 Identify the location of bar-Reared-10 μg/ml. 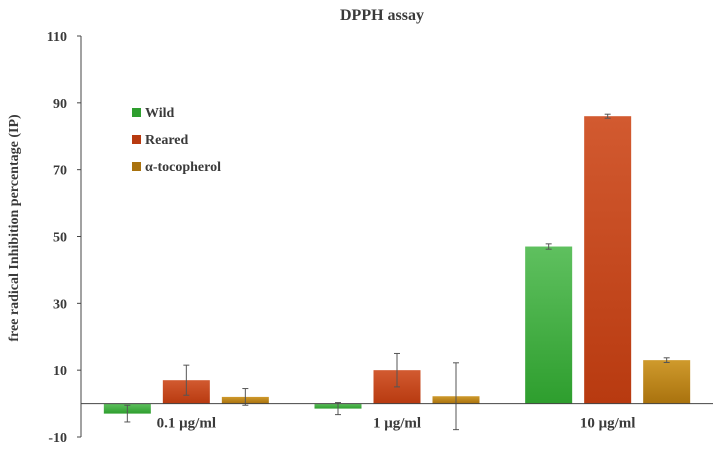
(608, 260).